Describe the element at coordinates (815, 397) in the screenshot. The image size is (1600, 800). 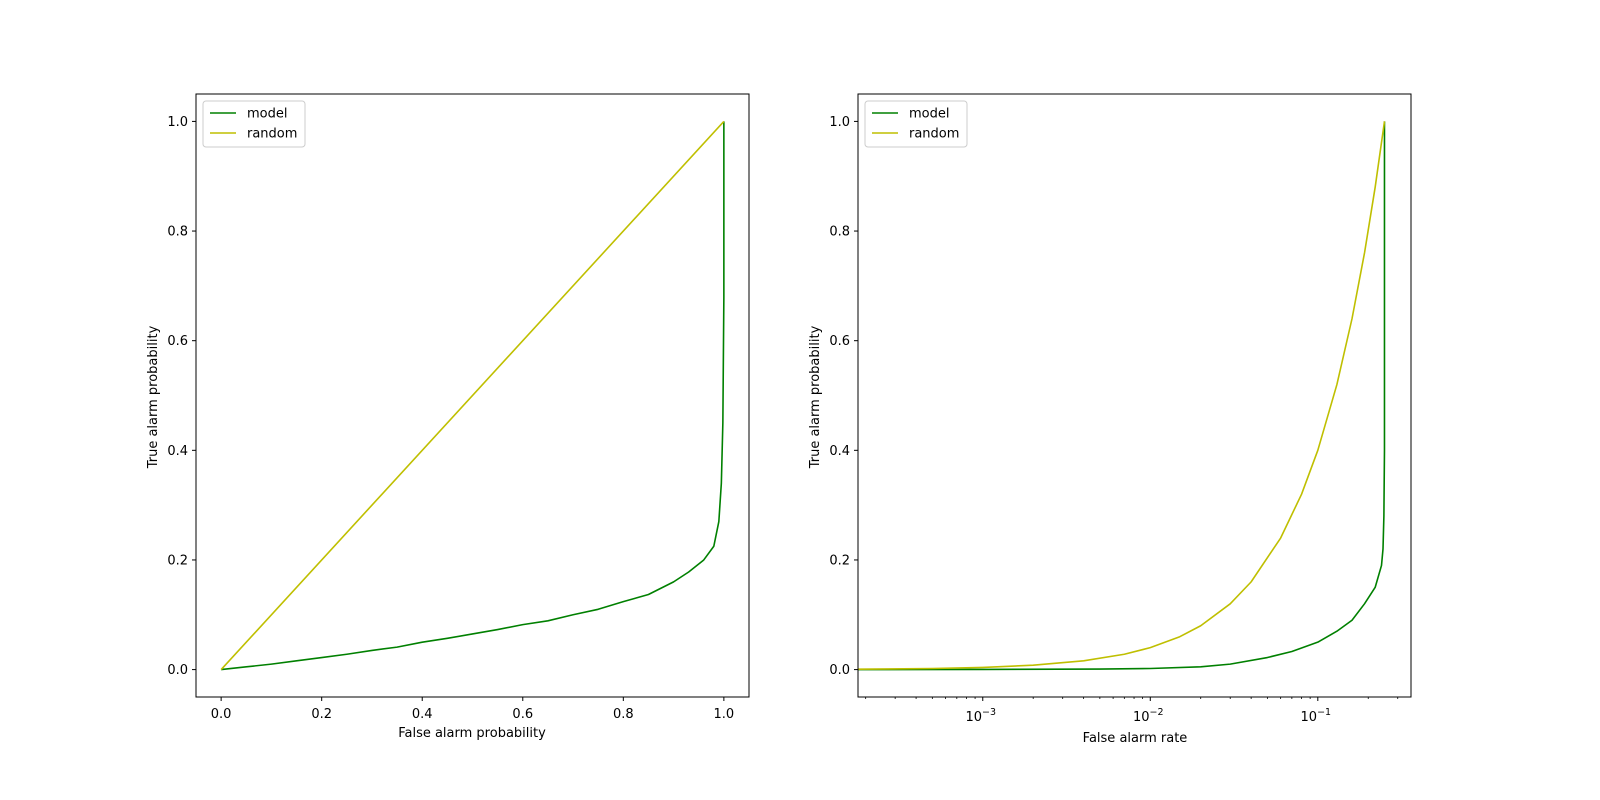
I see `y-axis-label-log: True alarm probability` at that location.